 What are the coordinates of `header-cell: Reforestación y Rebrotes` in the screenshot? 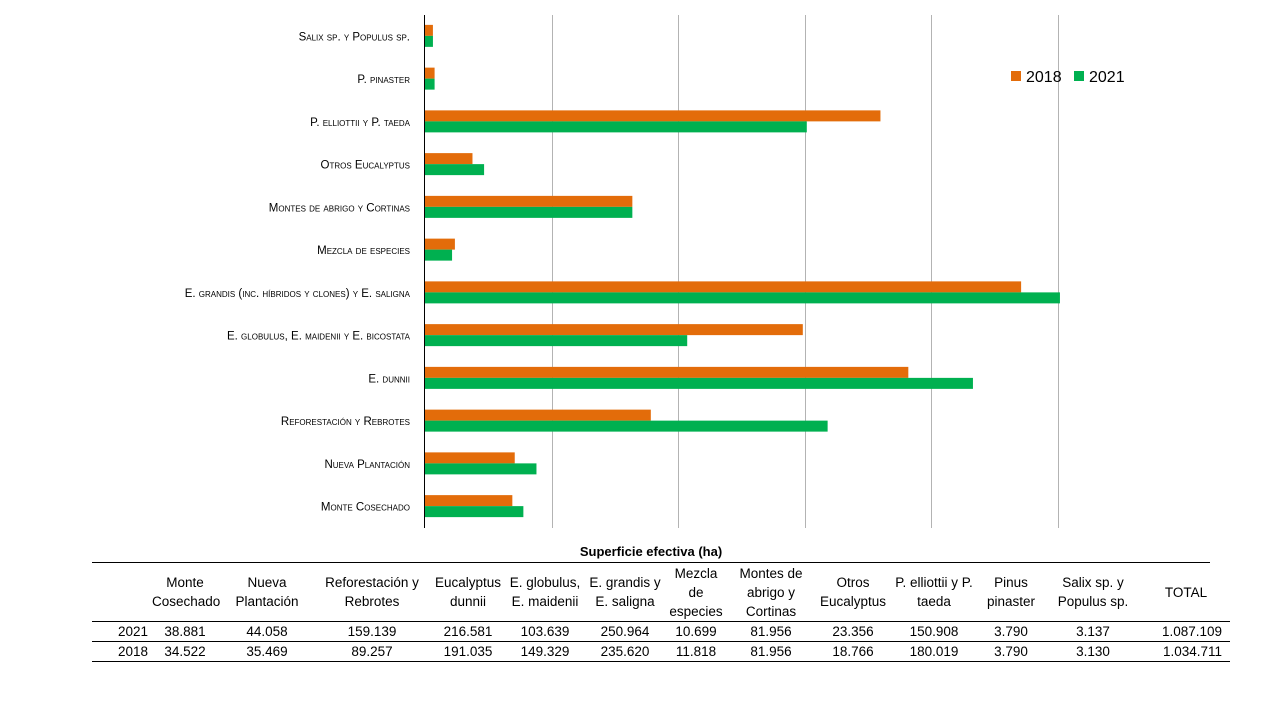 It's located at (372, 592).